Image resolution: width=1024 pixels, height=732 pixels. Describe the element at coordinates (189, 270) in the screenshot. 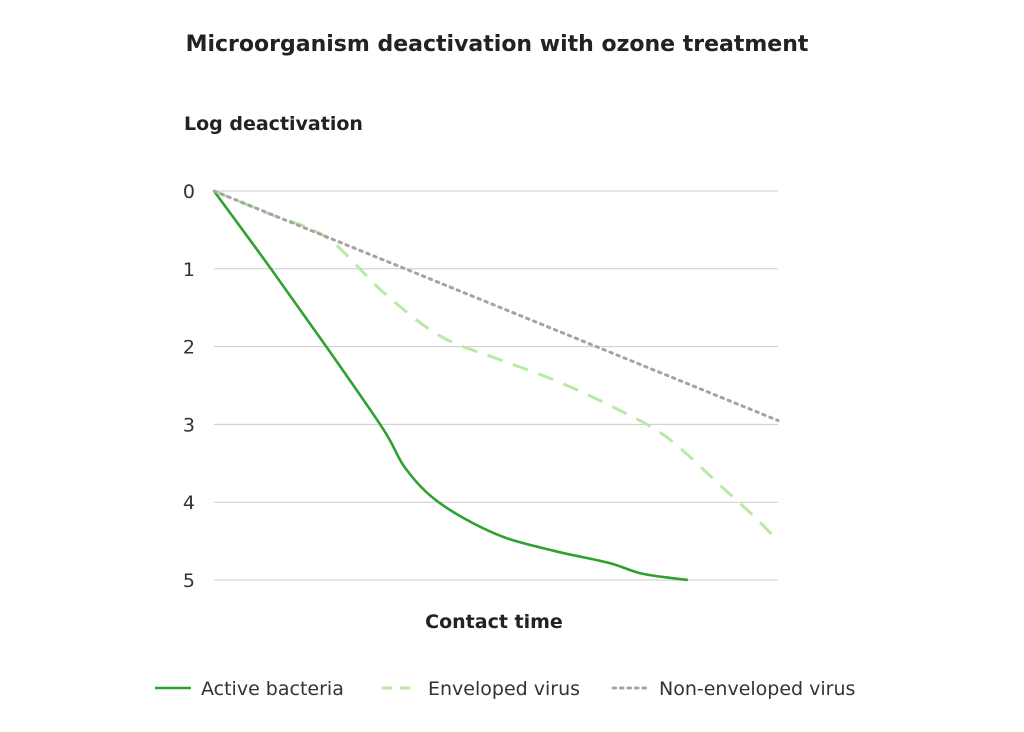

I see `y-tick-label: 1` at that location.